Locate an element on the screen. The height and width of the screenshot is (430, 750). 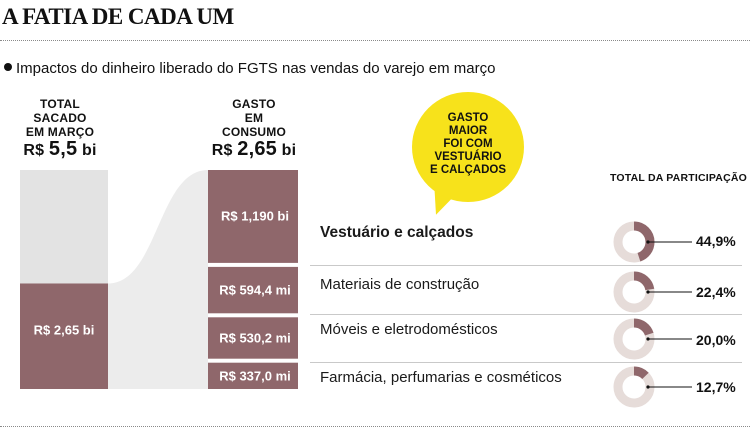
total-spent-heading-1: GASTO is located at coordinates (254, 104).